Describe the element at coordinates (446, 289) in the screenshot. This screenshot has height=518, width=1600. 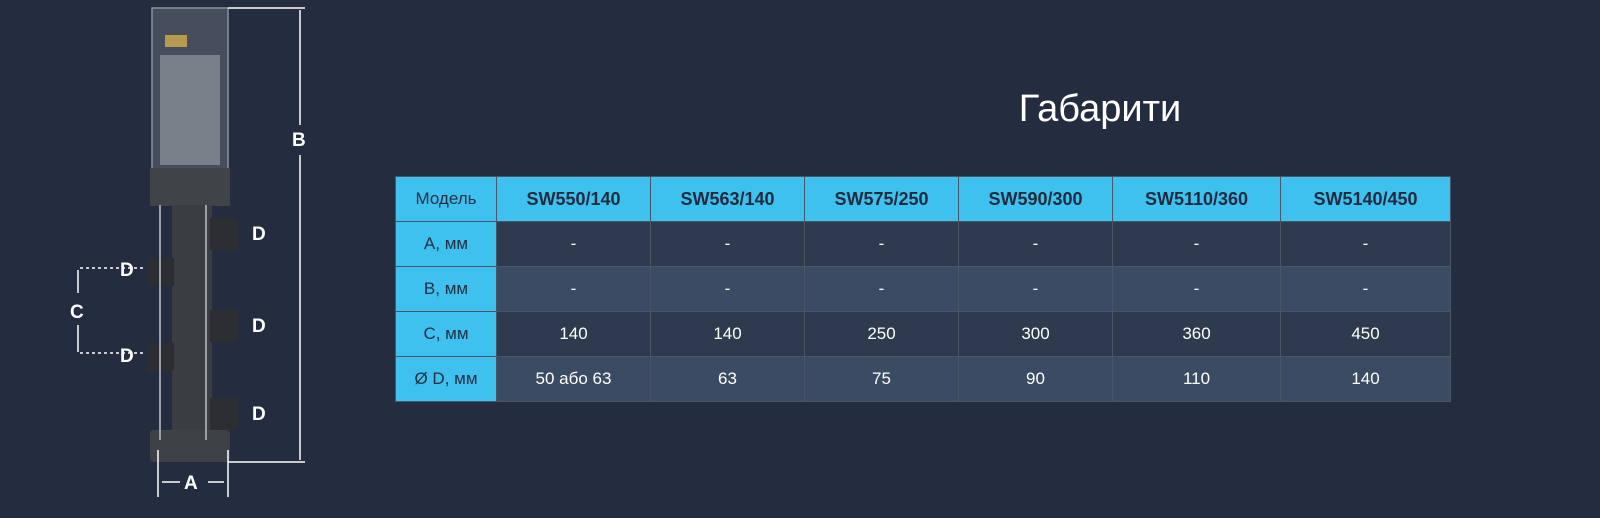
I see `row-label: B, мм` at that location.